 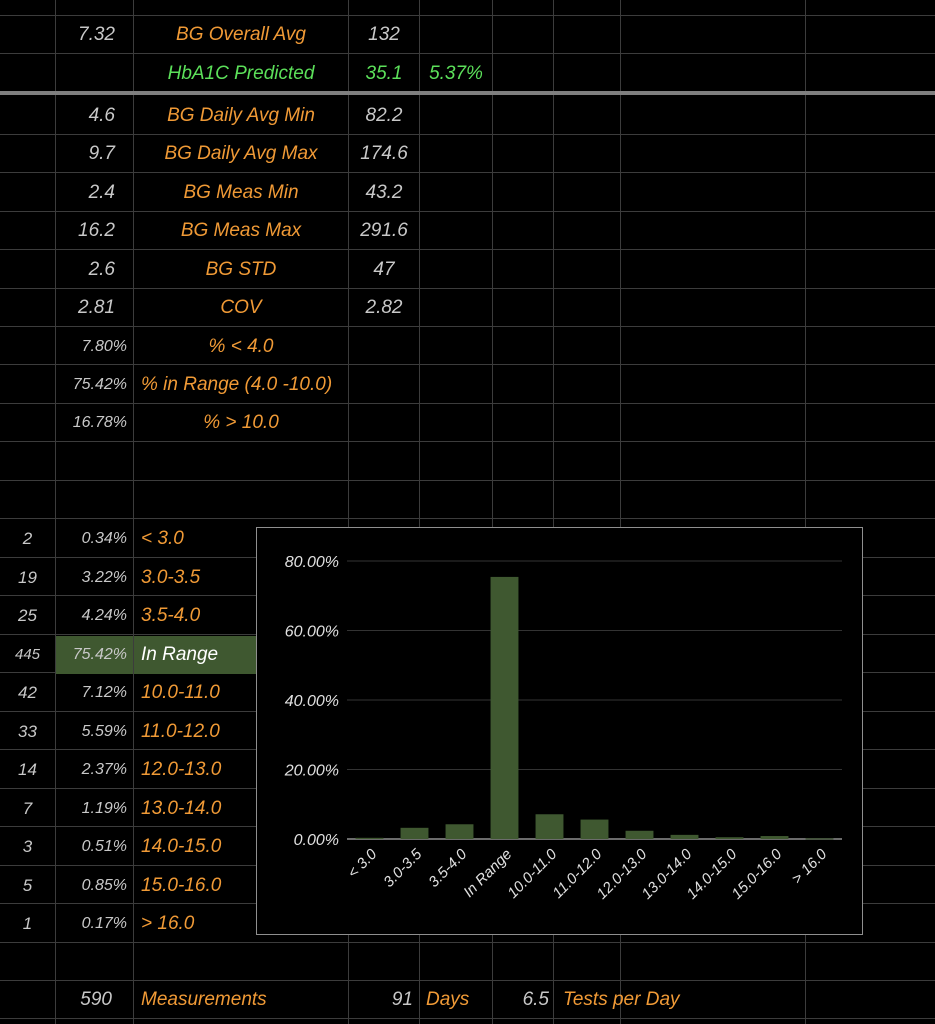 I want to click on tests-label: Tests per Day, so click(x=621, y=999).